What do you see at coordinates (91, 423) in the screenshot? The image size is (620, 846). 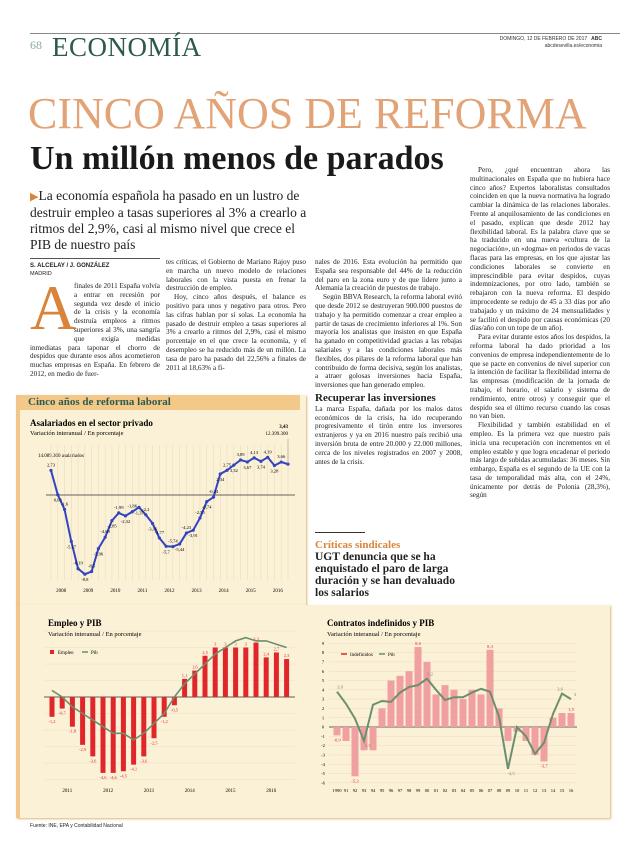 I see `chart-title: Asalariados en el sector privado` at bounding box center [91, 423].